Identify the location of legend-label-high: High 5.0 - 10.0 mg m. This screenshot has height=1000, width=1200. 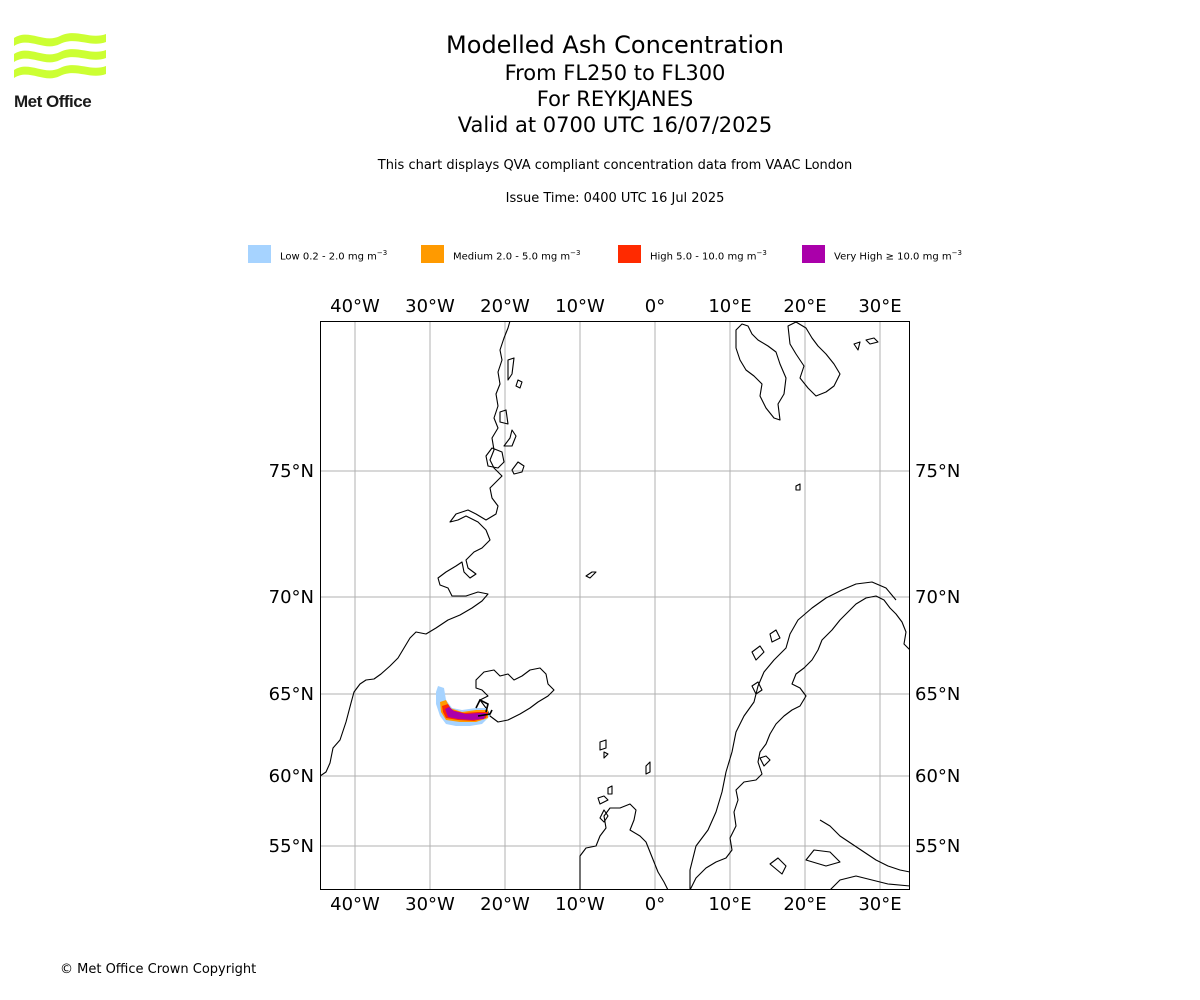
(703, 257).